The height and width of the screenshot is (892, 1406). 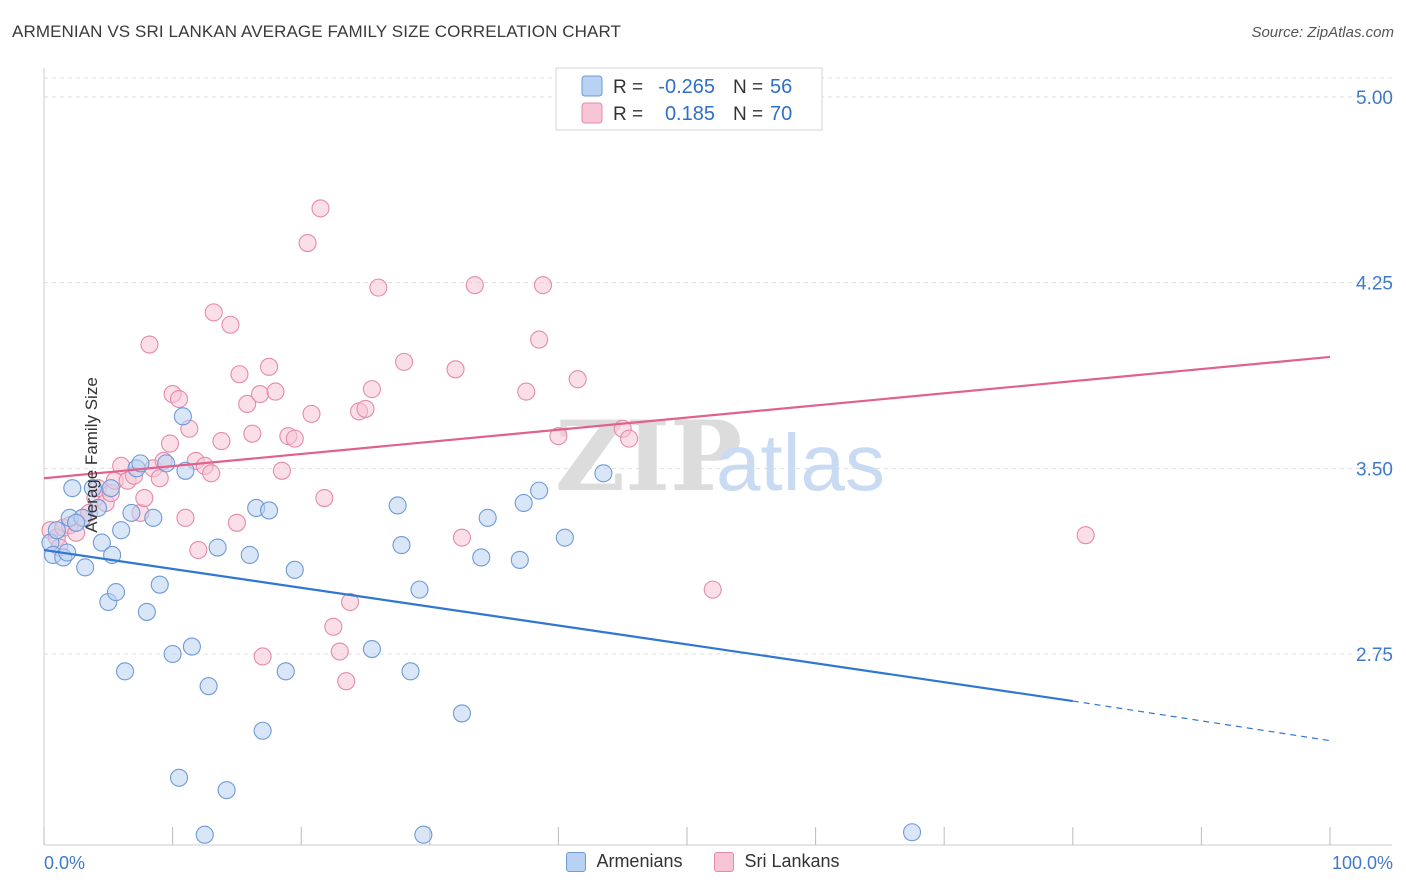 What do you see at coordinates (1201, 721) in the screenshot?
I see `armenians-trendline-extension` at bounding box center [1201, 721].